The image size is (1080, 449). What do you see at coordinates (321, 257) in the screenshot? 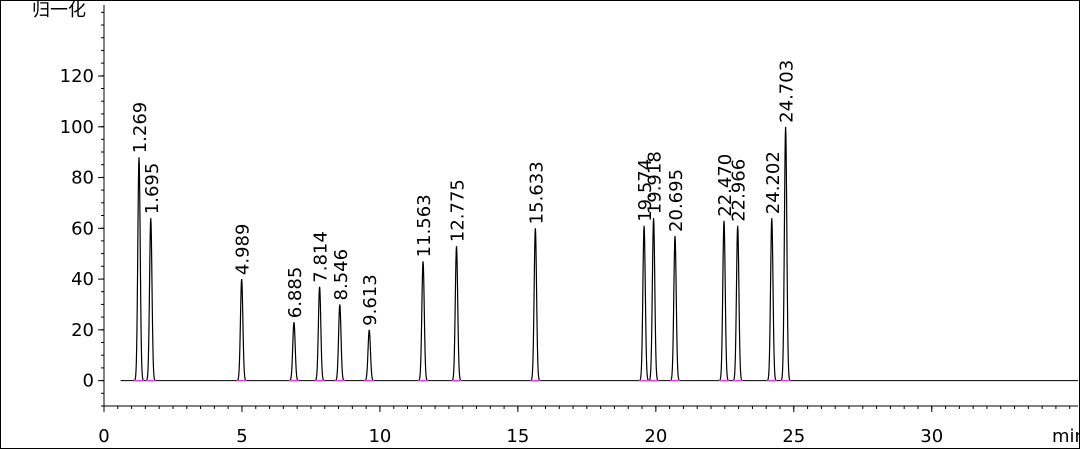
I see `peak-label: 7.814` at bounding box center [321, 257].